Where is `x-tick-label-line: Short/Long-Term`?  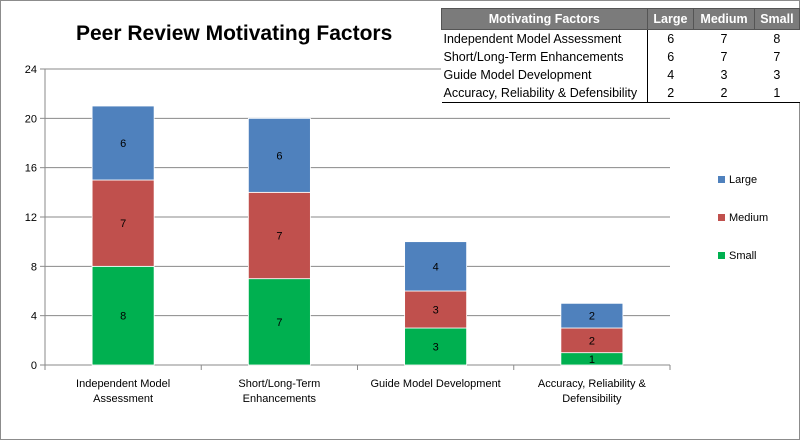 x-tick-label-line: Short/Long-Term is located at coordinates (279, 384).